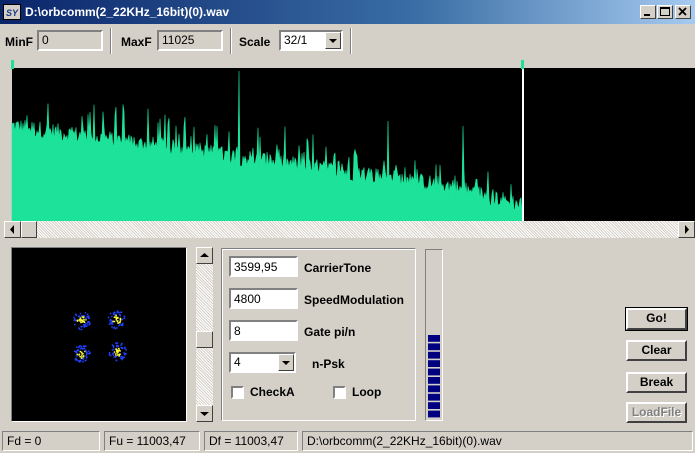 The width and height of the screenshot is (695, 453). Describe the element at coordinates (656, 319) in the screenshot. I see `go-button: Go!` at that location.